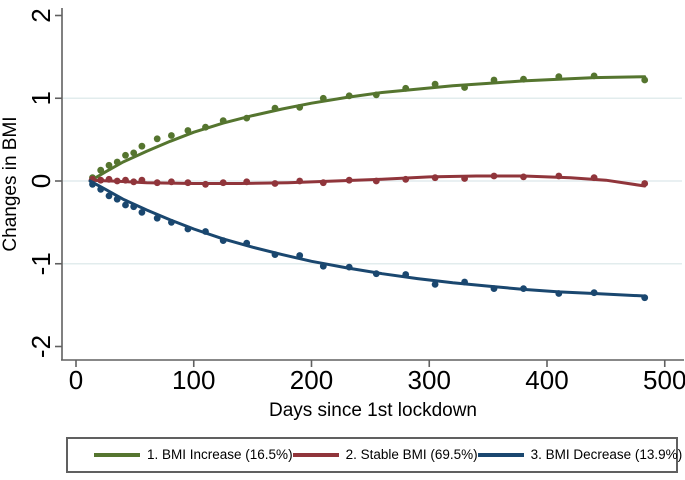 The width and height of the screenshot is (685, 480). I want to click on bmi-increase-line-swatch, so click(117, 455).